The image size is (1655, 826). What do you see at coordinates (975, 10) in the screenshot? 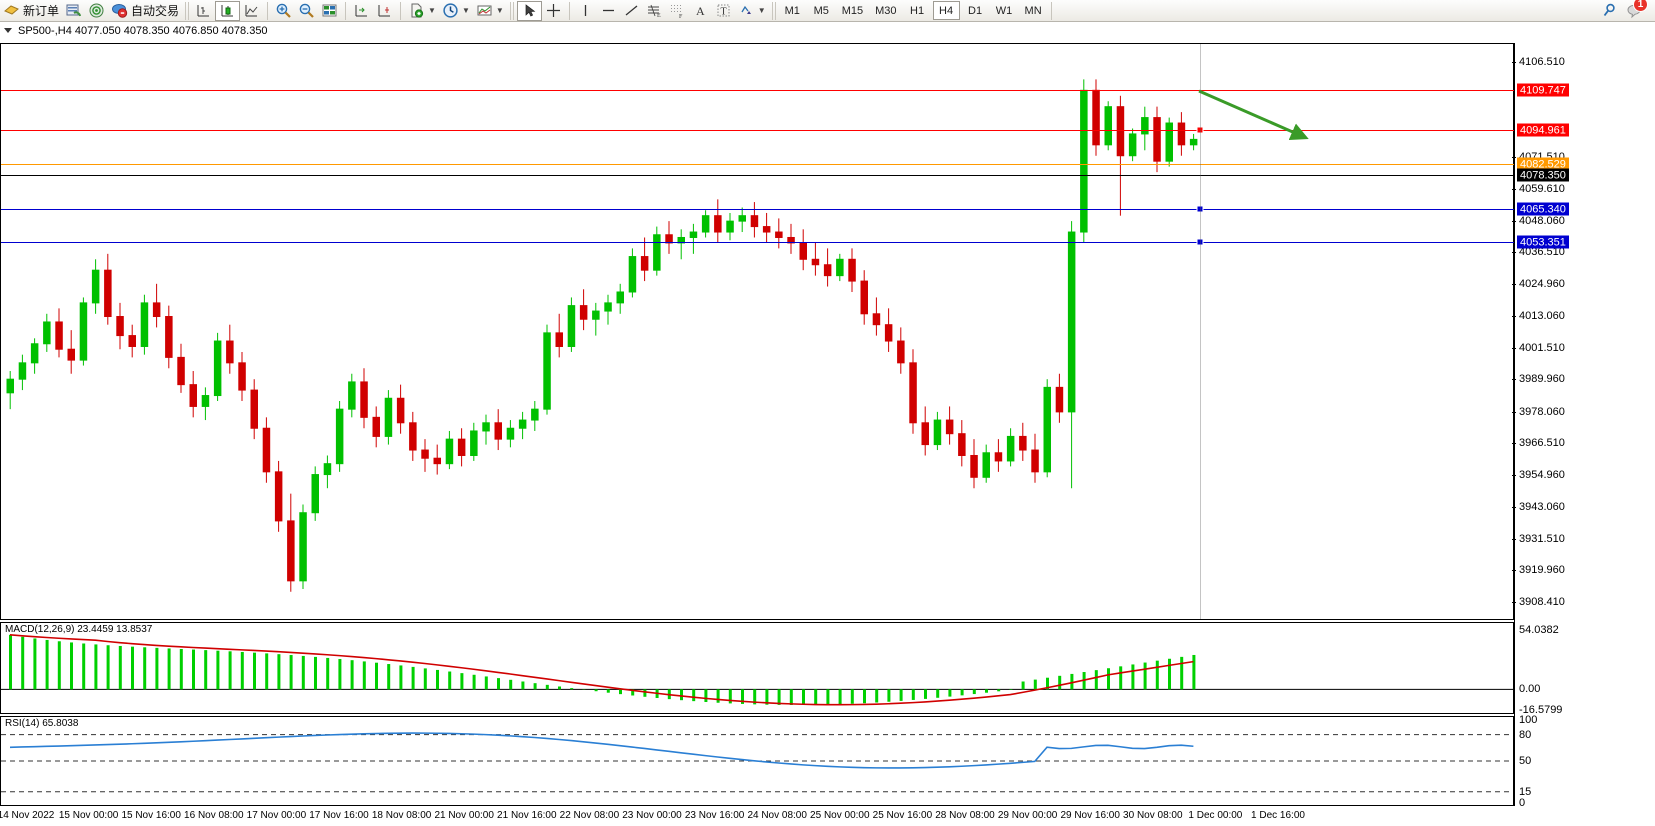
I see `timeframe-d1: D1` at bounding box center [975, 10].